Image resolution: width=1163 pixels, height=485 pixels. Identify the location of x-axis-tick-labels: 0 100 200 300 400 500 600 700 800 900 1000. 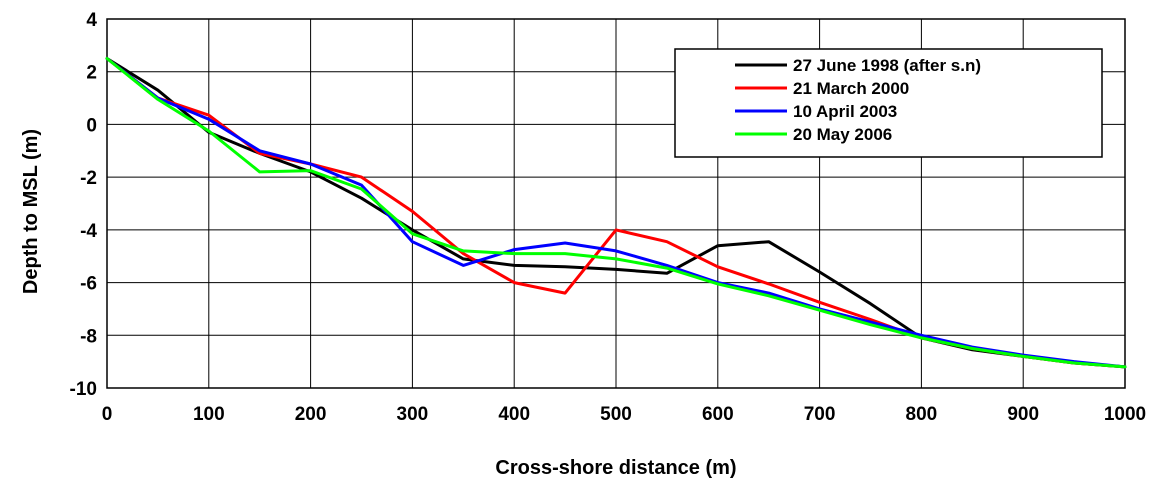
(624, 414).